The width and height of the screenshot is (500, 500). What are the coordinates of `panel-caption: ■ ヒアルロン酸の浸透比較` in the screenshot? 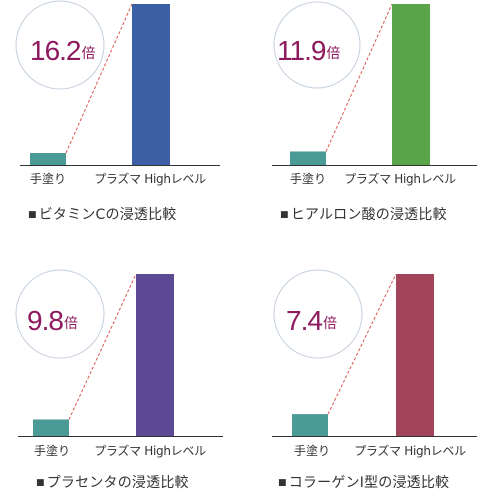 It's located at (387, 214).